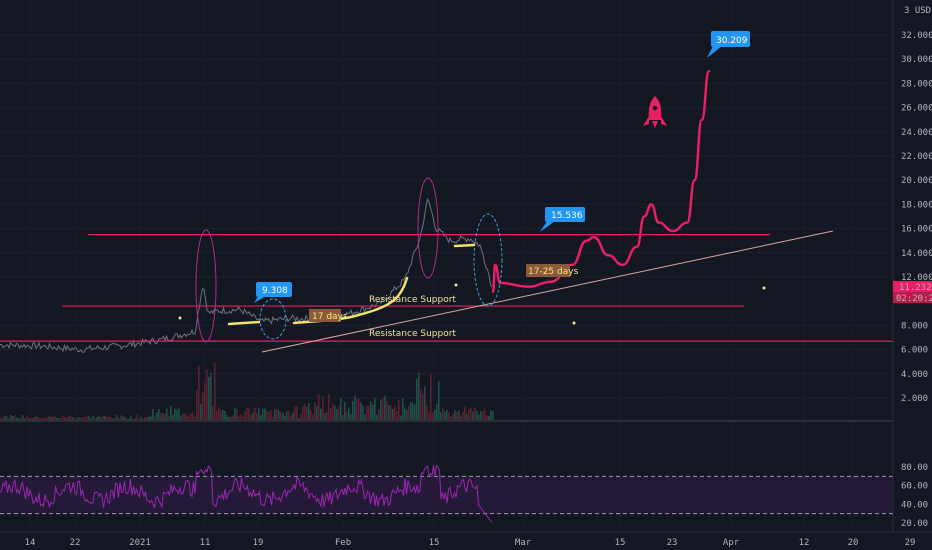 This screenshot has width=932, height=550. What do you see at coordinates (330, 317) in the screenshot?
I see `days-17-tag-text: 17 days` at bounding box center [330, 317].